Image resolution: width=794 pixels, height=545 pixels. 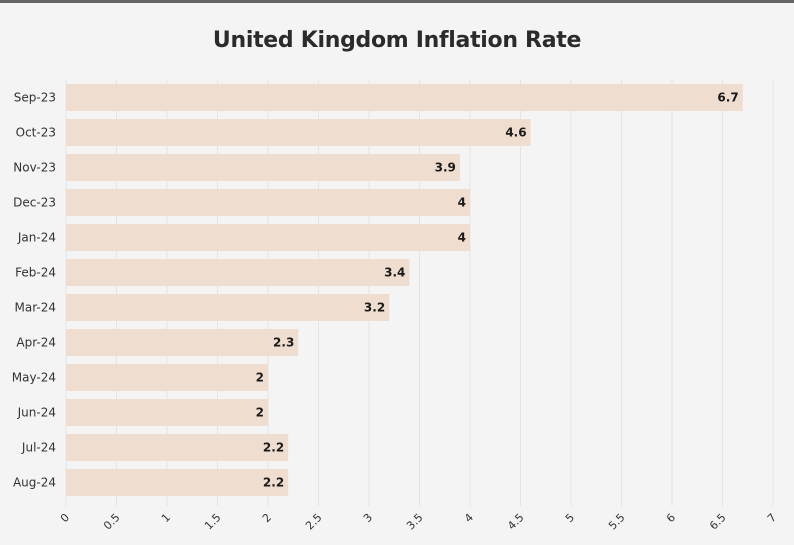 What do you see at coordinates (469, 518) in the screenshot?
I see `x-tick-label: 4` at bounding box center [469, 518].